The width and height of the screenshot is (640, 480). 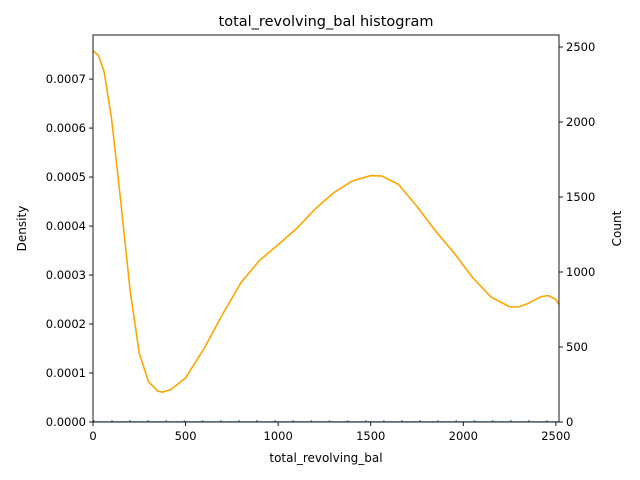 What do you see at coordinates (92, 436) in the screenshot?
I see `x-tick-label: 0` at bounding box center [92, 436].